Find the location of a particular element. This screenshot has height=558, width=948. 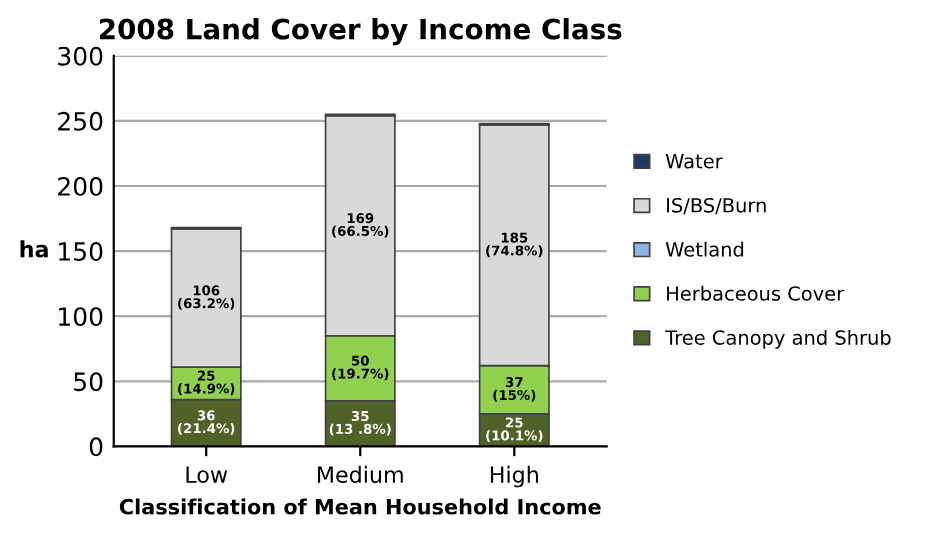

y-tick-label: 100 is located at coordinates (81, 317).